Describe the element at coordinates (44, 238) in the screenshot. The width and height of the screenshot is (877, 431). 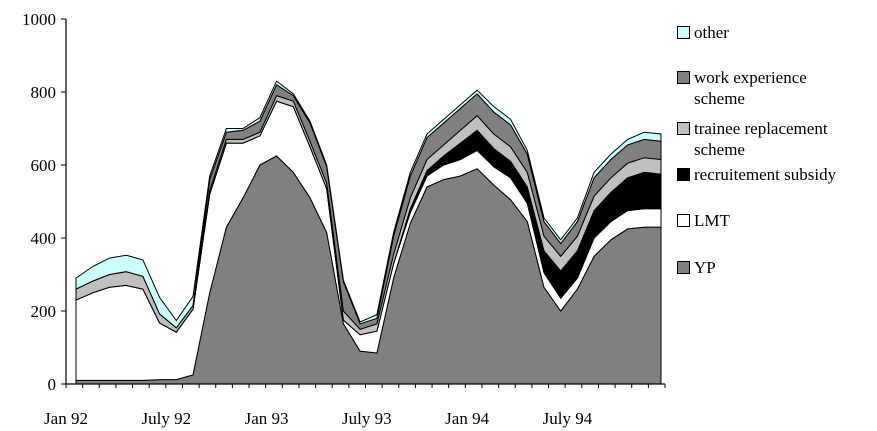
I see `y-tick-label: 400` at that location.